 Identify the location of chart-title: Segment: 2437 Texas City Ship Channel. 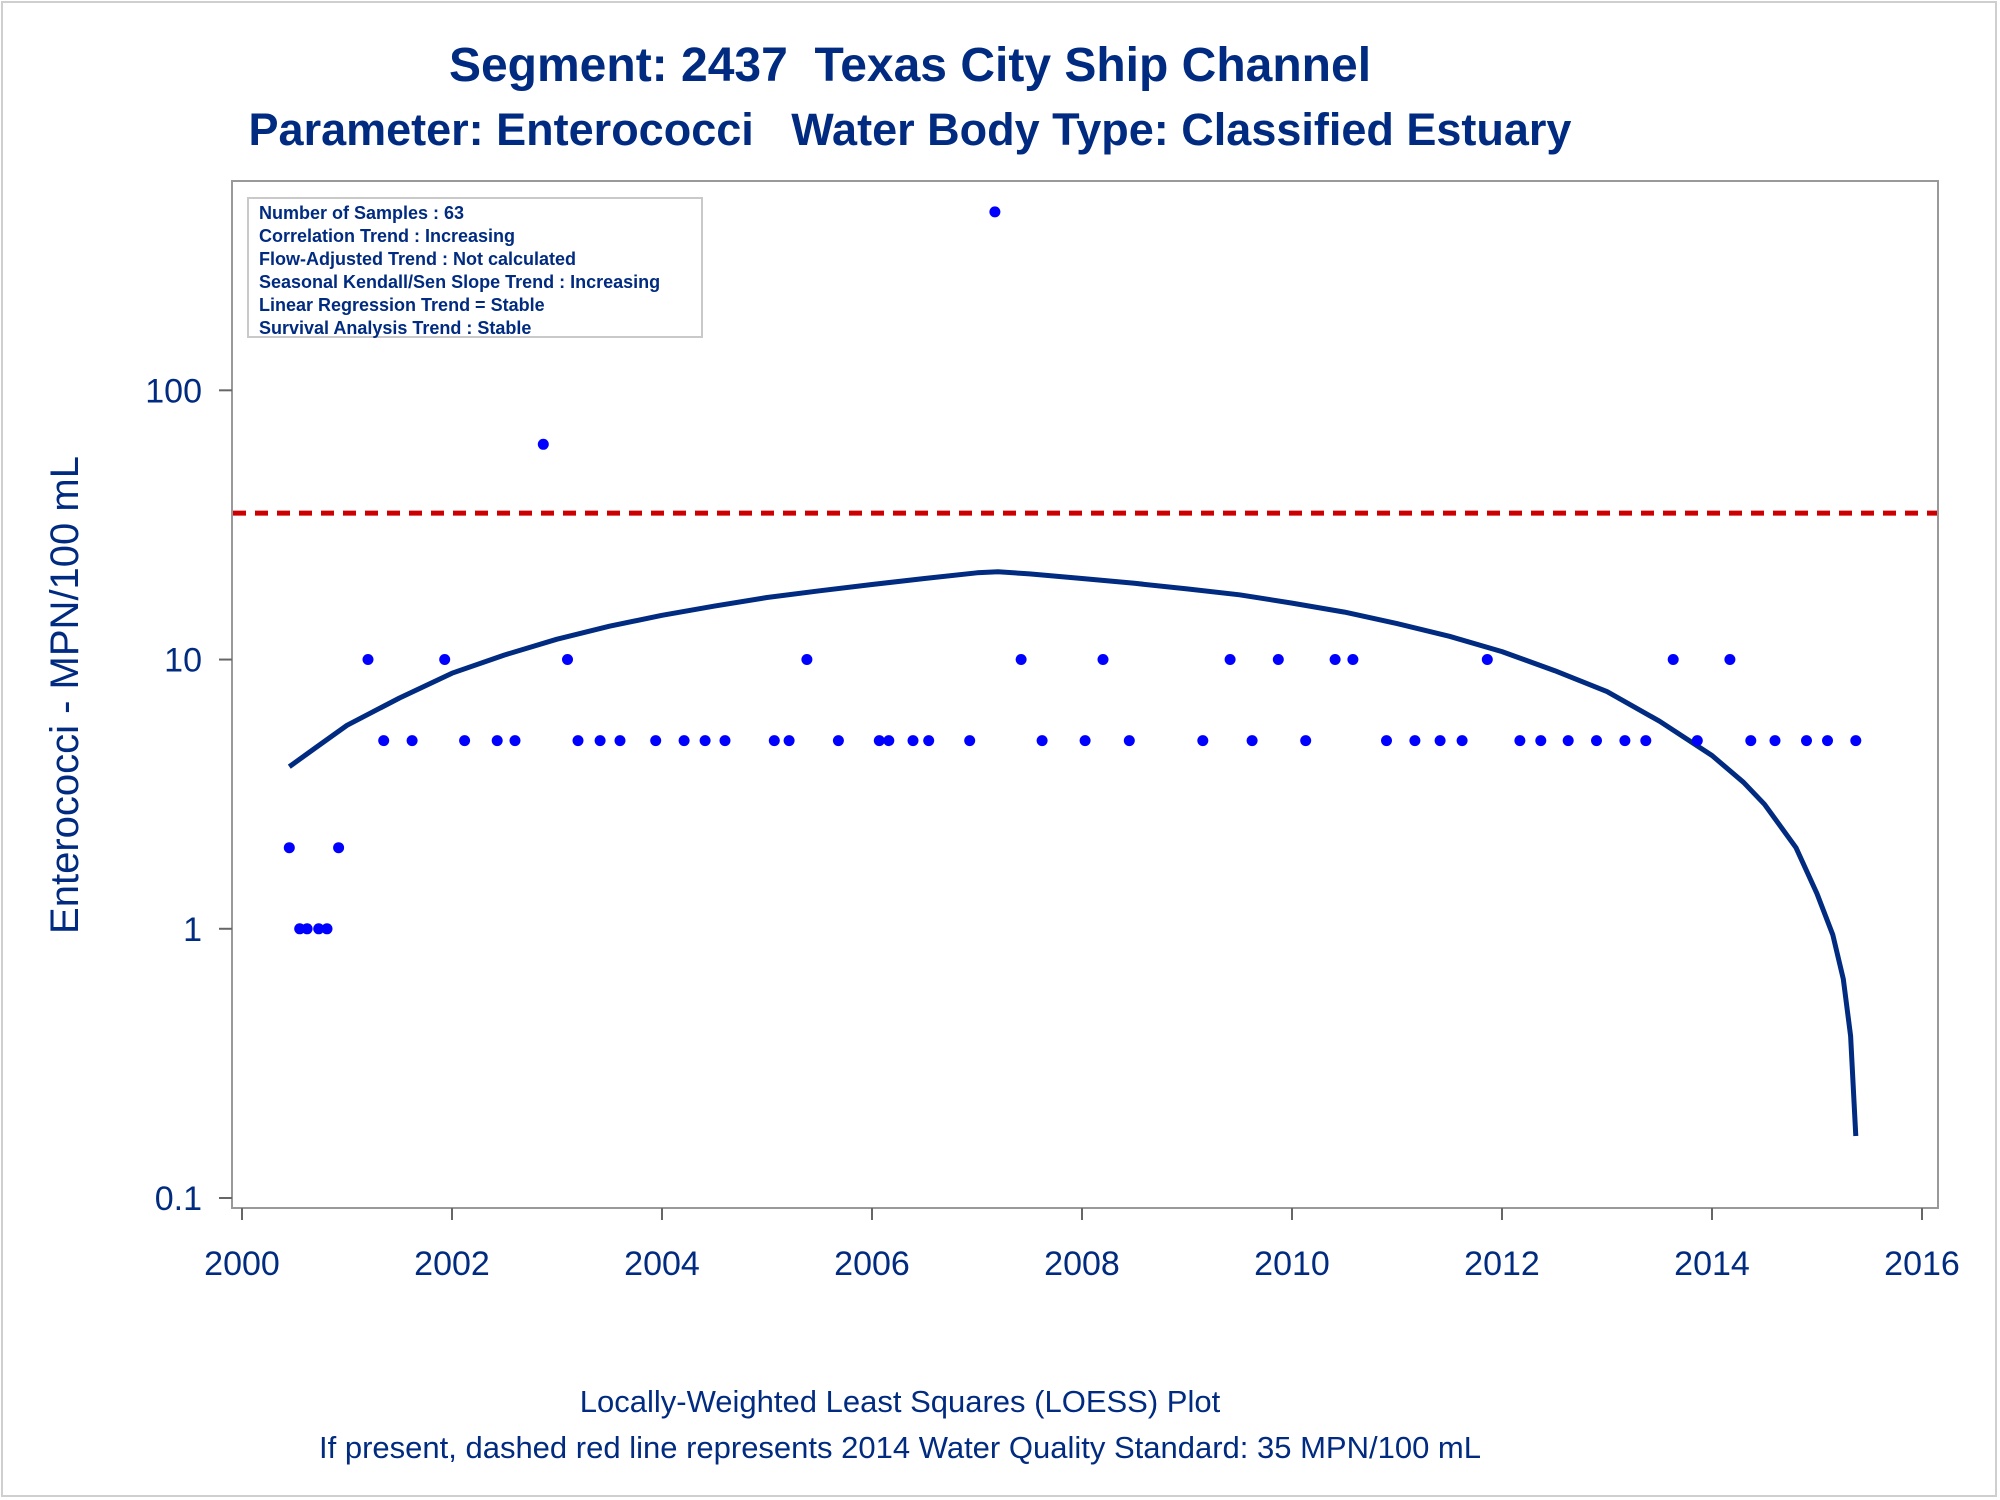
(910, 65).